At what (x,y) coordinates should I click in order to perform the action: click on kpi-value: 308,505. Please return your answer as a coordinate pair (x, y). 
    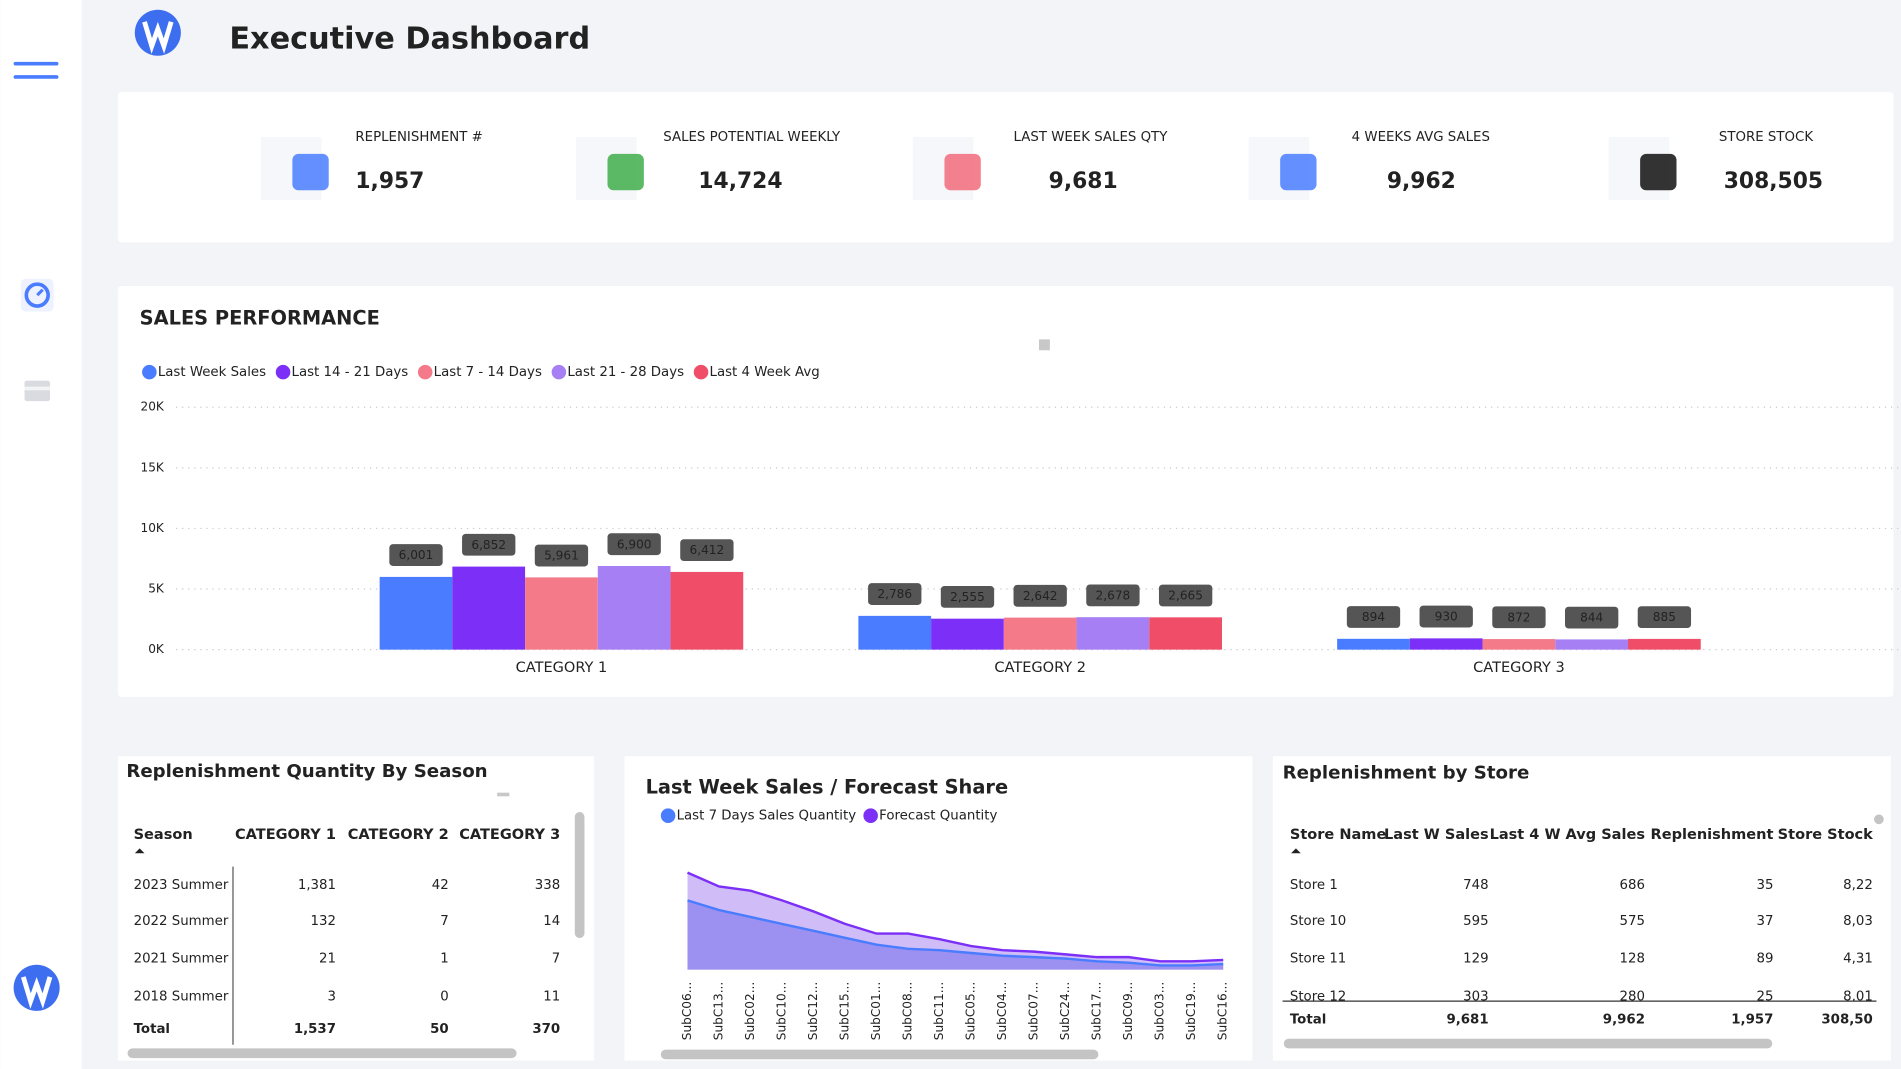
    Looking at the image, I should click on (1773, 181).